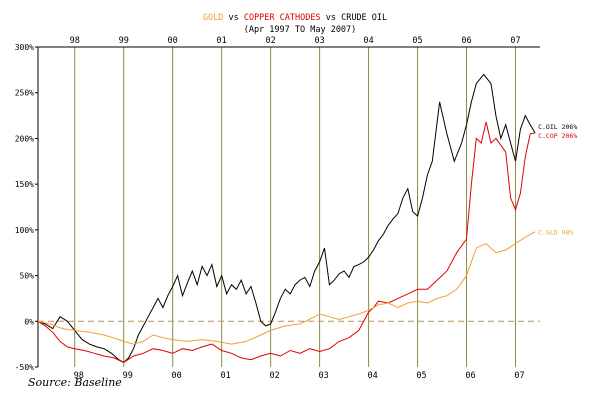 The width and height of the screenshot is (600, 400). I want to click on x-tick-bottom-06: 06, so click(470, 376).